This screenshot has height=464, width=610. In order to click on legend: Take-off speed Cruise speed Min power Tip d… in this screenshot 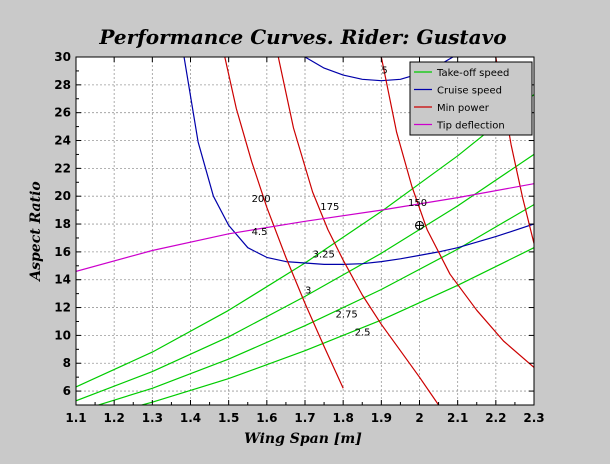, I will do `click(471, 98)`.